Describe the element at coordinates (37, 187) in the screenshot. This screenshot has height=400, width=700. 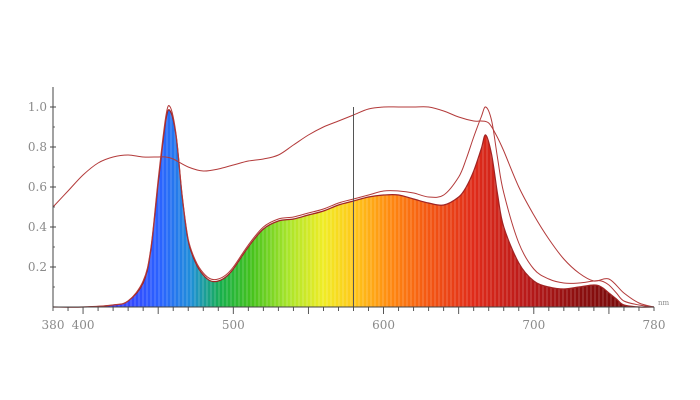
I see `y-tick-label: 0.6` at that location.